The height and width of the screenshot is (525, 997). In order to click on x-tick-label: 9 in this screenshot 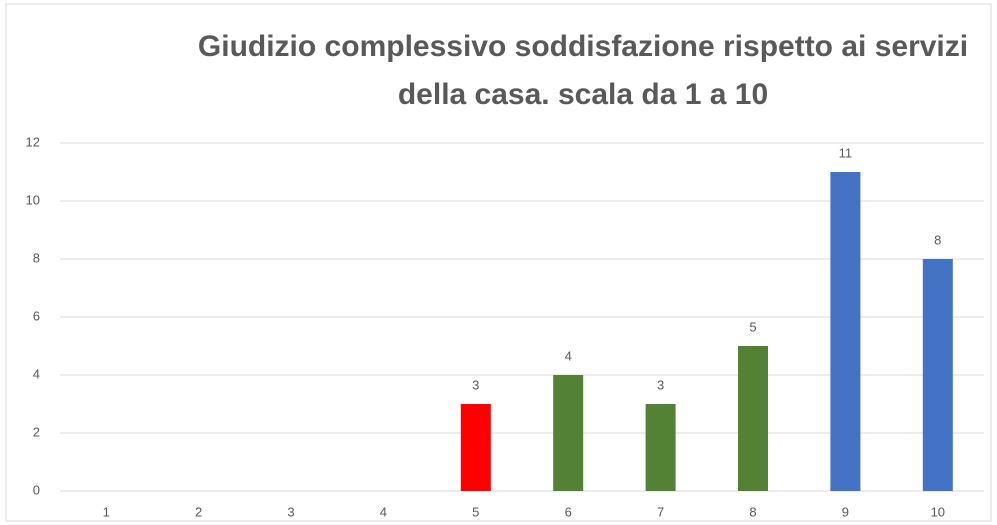, I will do `click(845, 511)`.